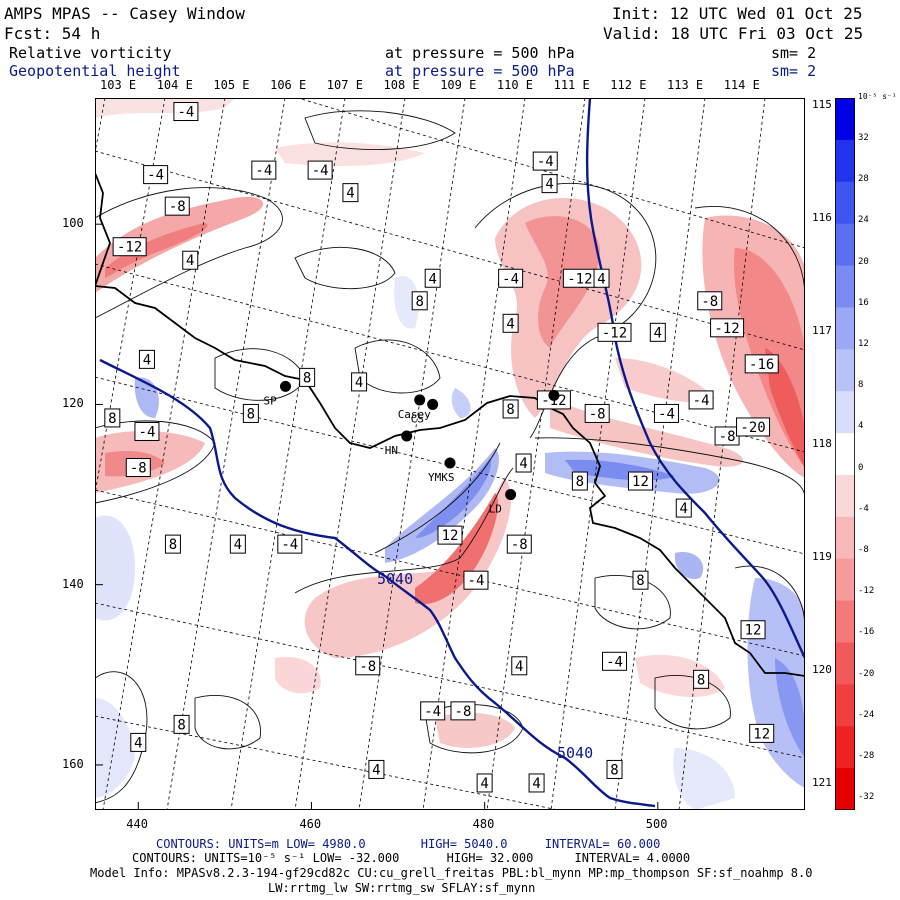 The width and height of the screenshot is (900, 900). I want to click on y-tick-label: 140, so click(73, 583).